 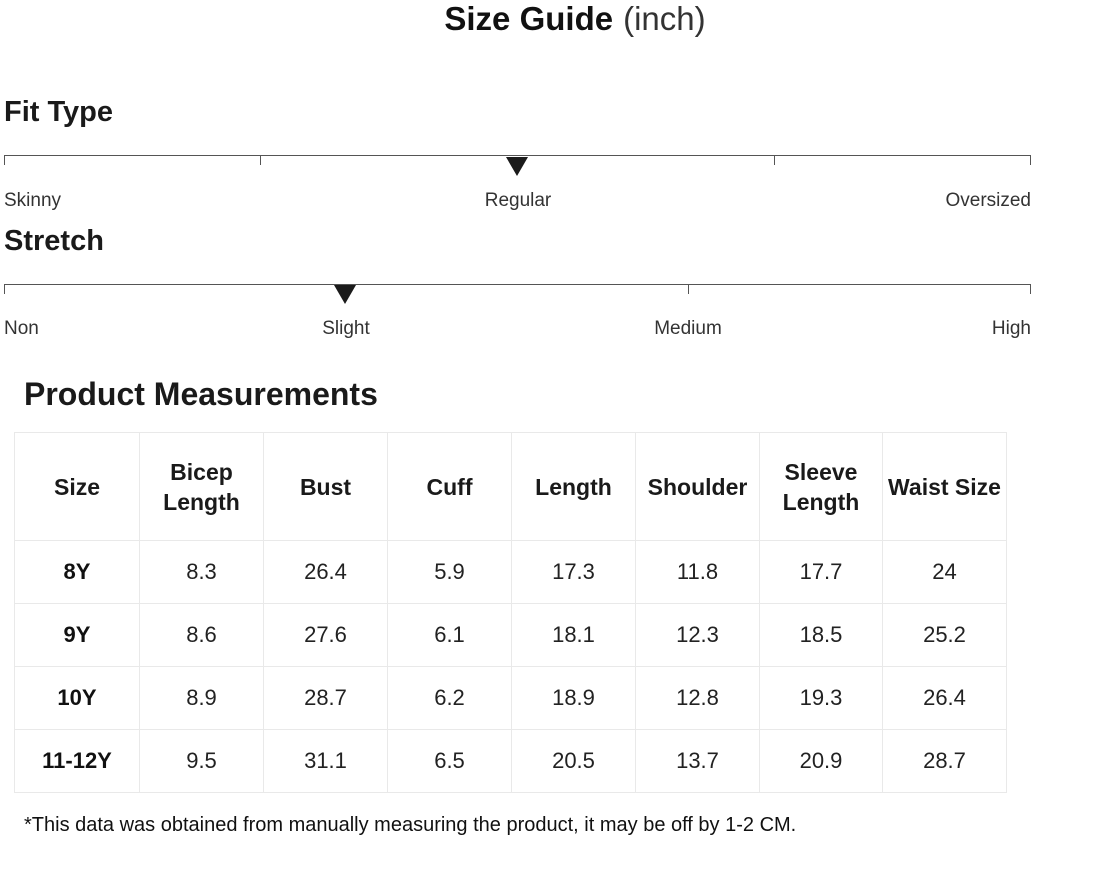 What do you see at coordinates (688, 328) in the screenshot?
I see `stretch-label-medium: Medium` at bounding box center [688, 328].